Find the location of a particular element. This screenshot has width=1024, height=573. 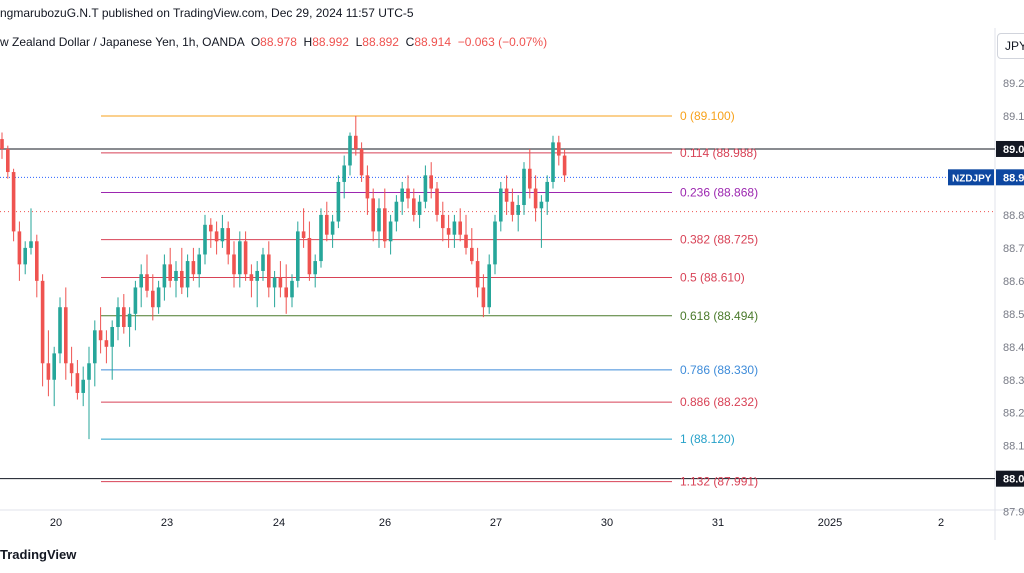

y-tick-label: 88.6 is located at coordinates (1013, 282).